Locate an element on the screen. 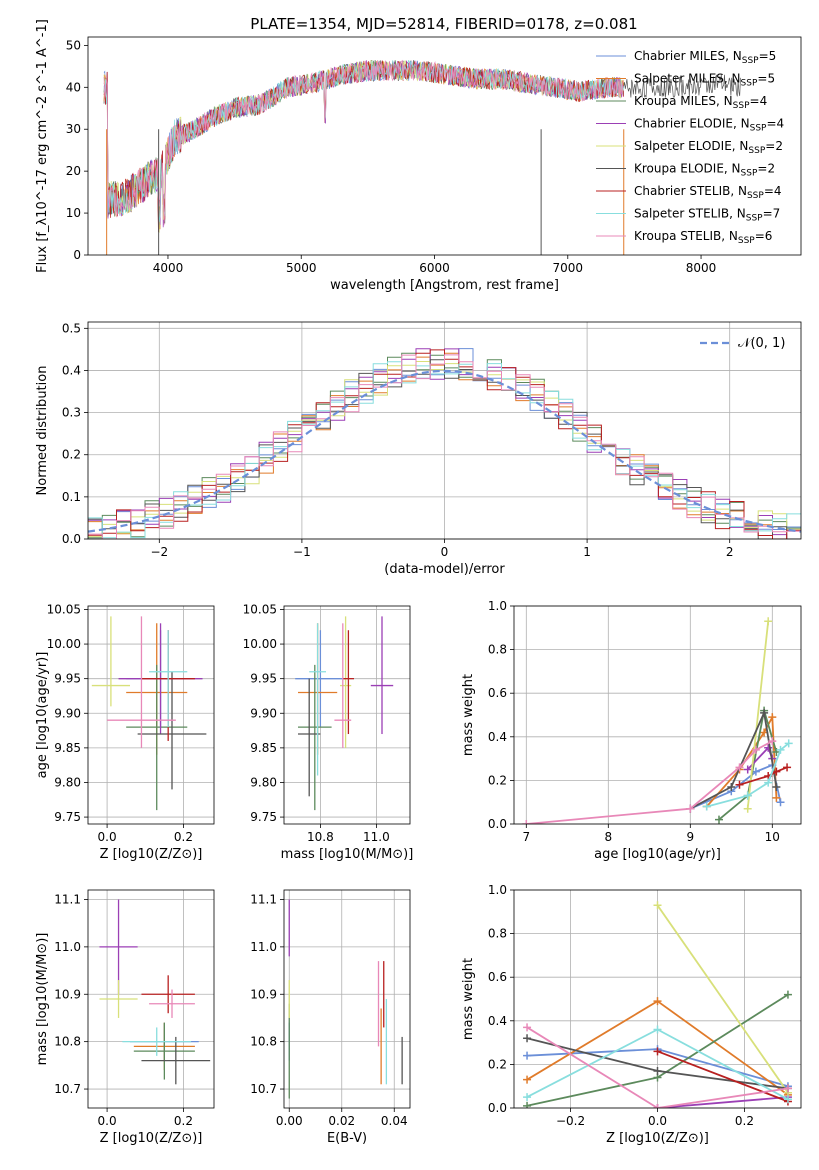 The image size is (819, 1170). y-tick-label: 10.05 is located at coordinates (260, 609).